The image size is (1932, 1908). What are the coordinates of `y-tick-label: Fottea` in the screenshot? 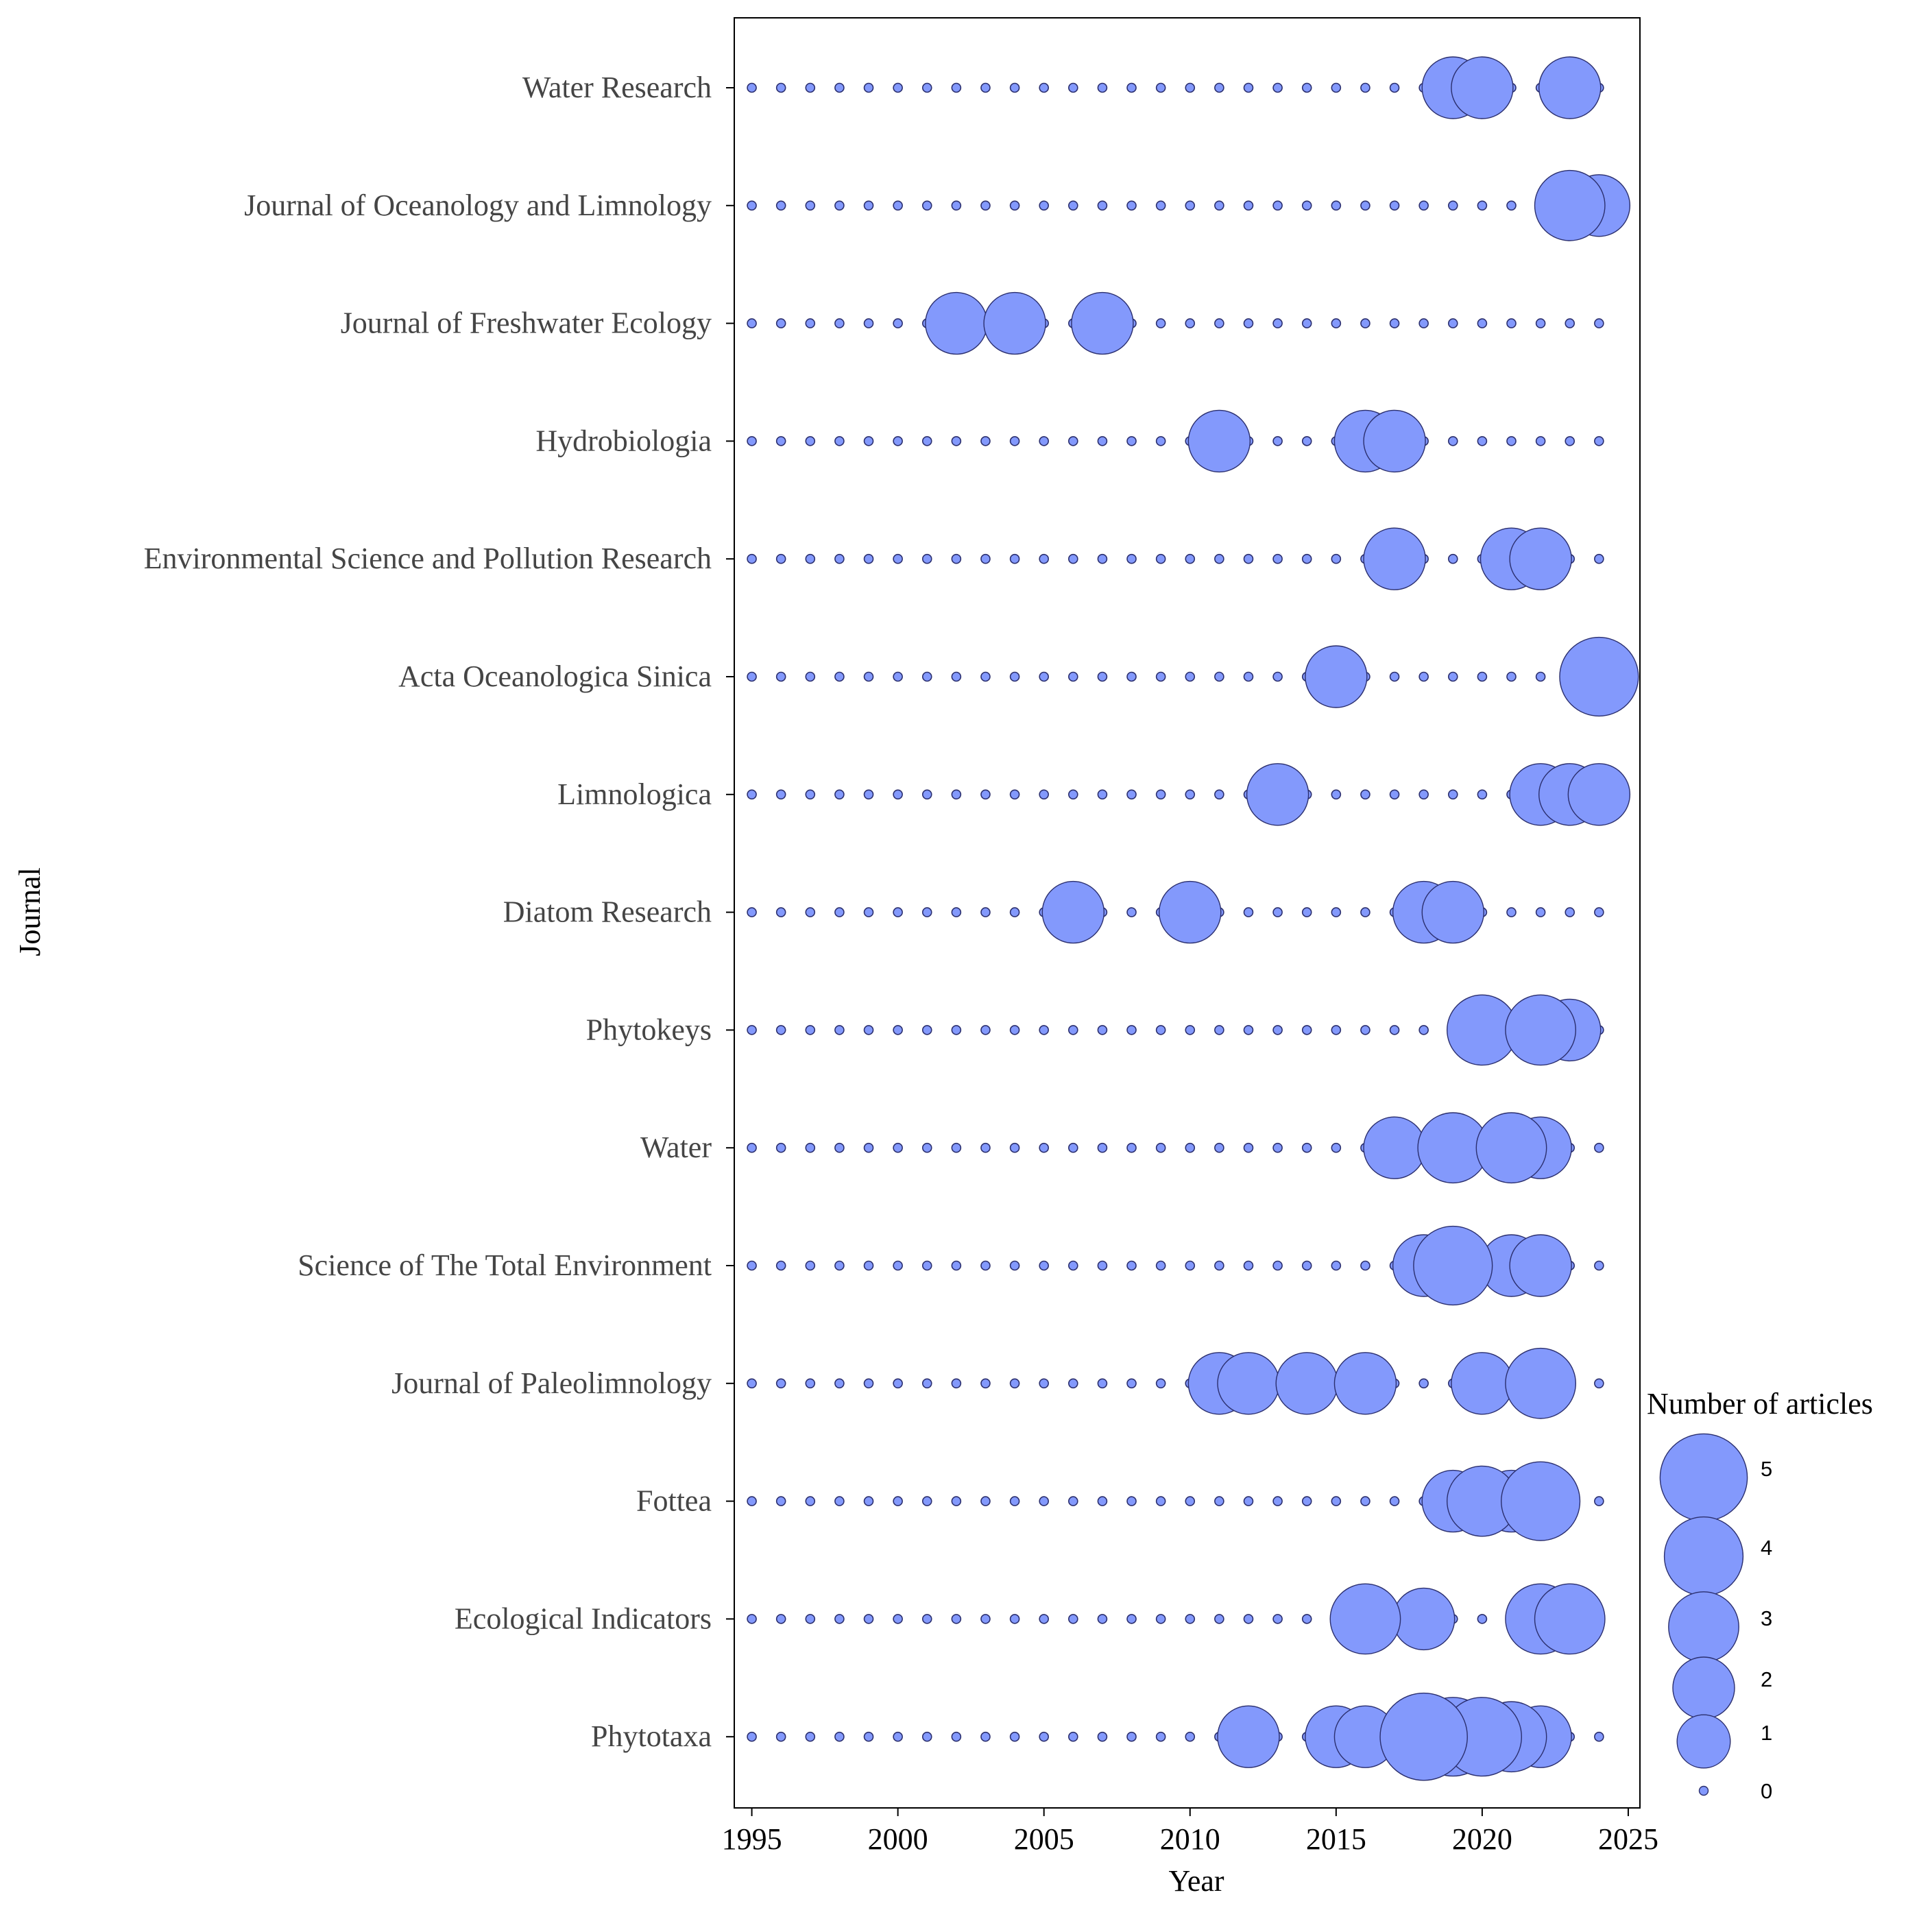 It's located at (674, 1501).